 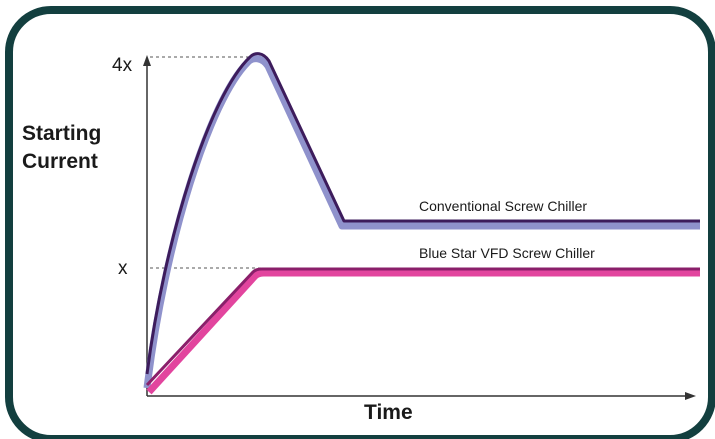 What do you see at coordinates (60, 161) in the screenshot?
I see `y-axis-label-line2: Current` at bounding box center [60, 161].